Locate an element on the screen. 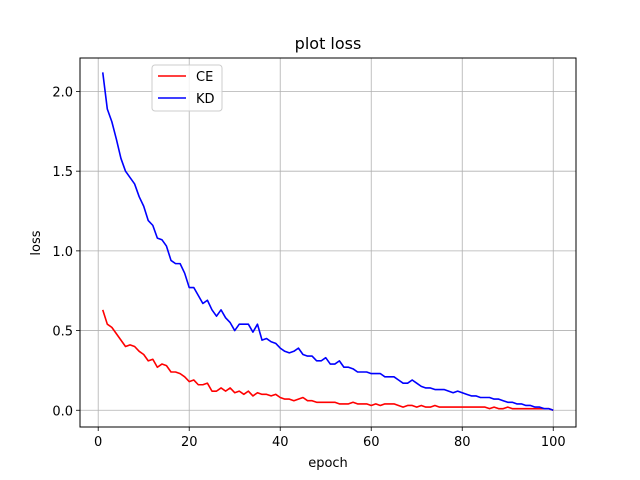  legend-label-kd: KD is located at coordinates (205, 99).